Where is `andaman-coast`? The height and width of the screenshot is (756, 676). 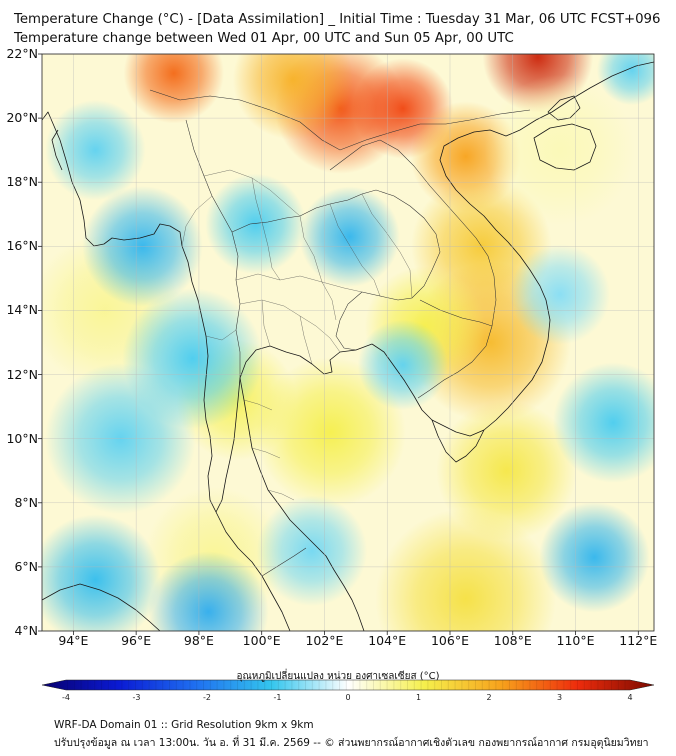 andaman-coast is located at coordinates (57, 150).